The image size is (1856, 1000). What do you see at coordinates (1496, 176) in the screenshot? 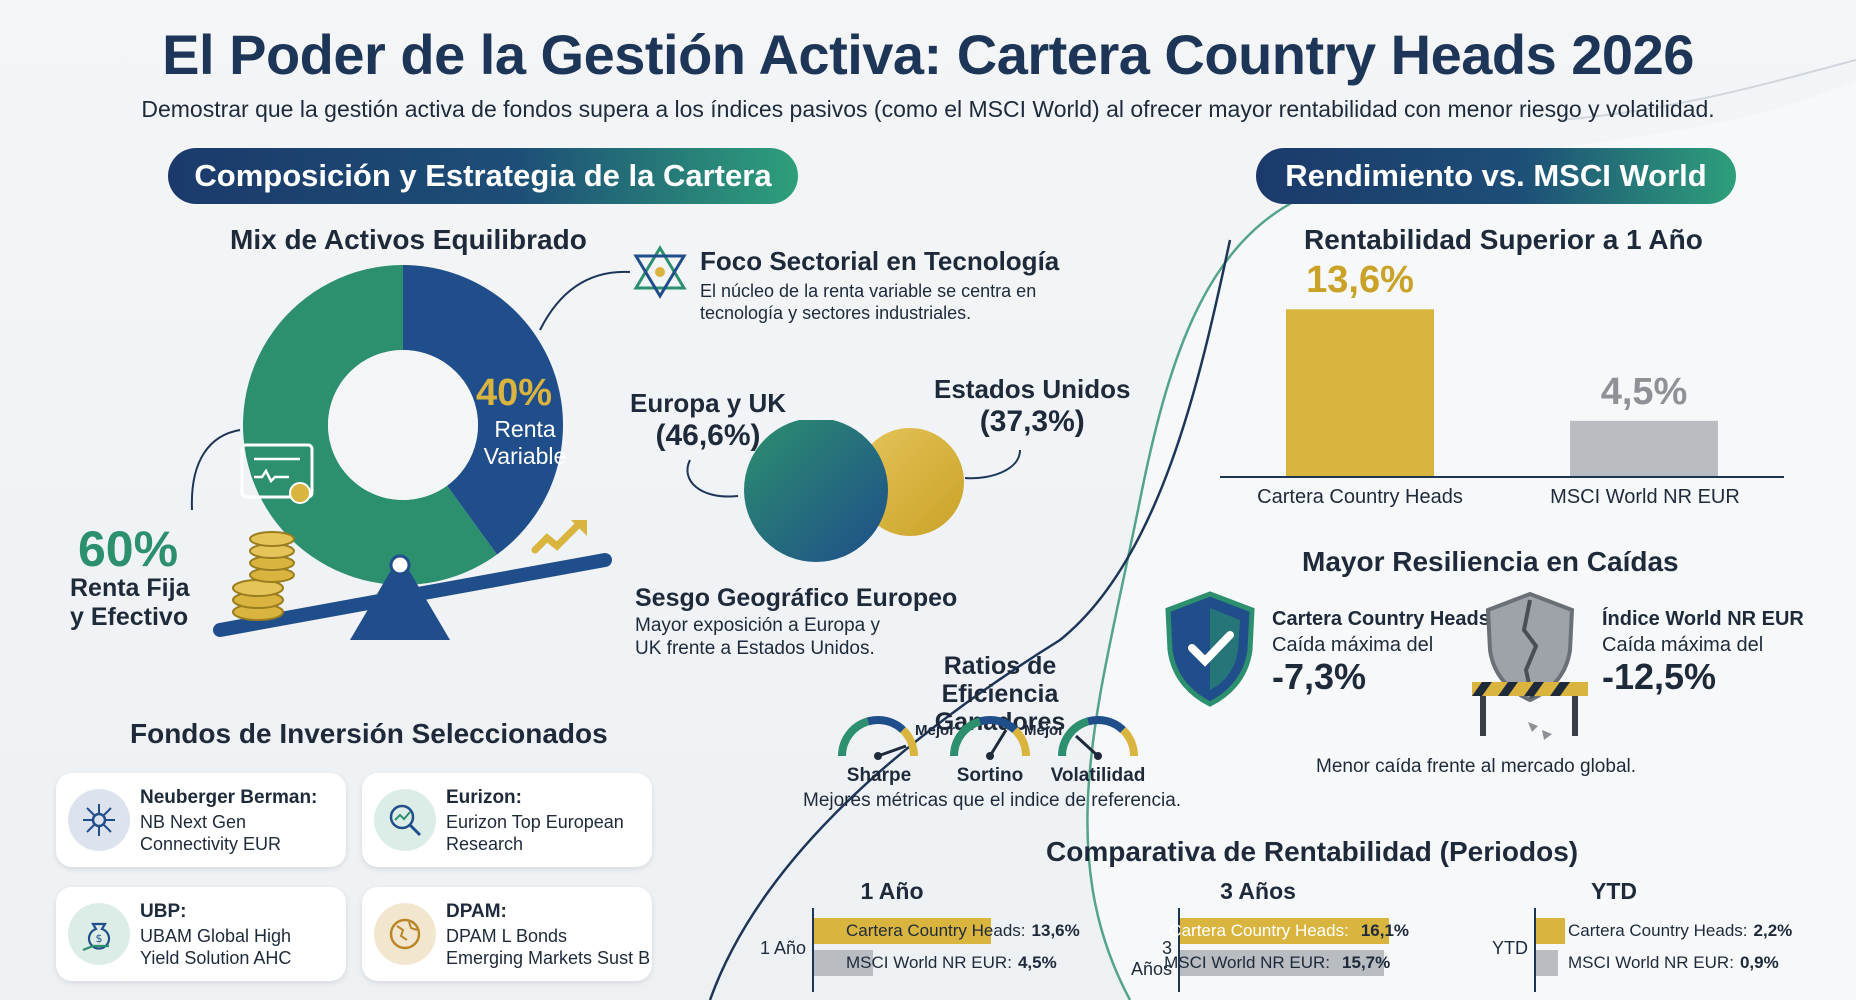
I see `section-header-performance: Rendimiento vs. MSCI World` at bounding box center [1496, 176].